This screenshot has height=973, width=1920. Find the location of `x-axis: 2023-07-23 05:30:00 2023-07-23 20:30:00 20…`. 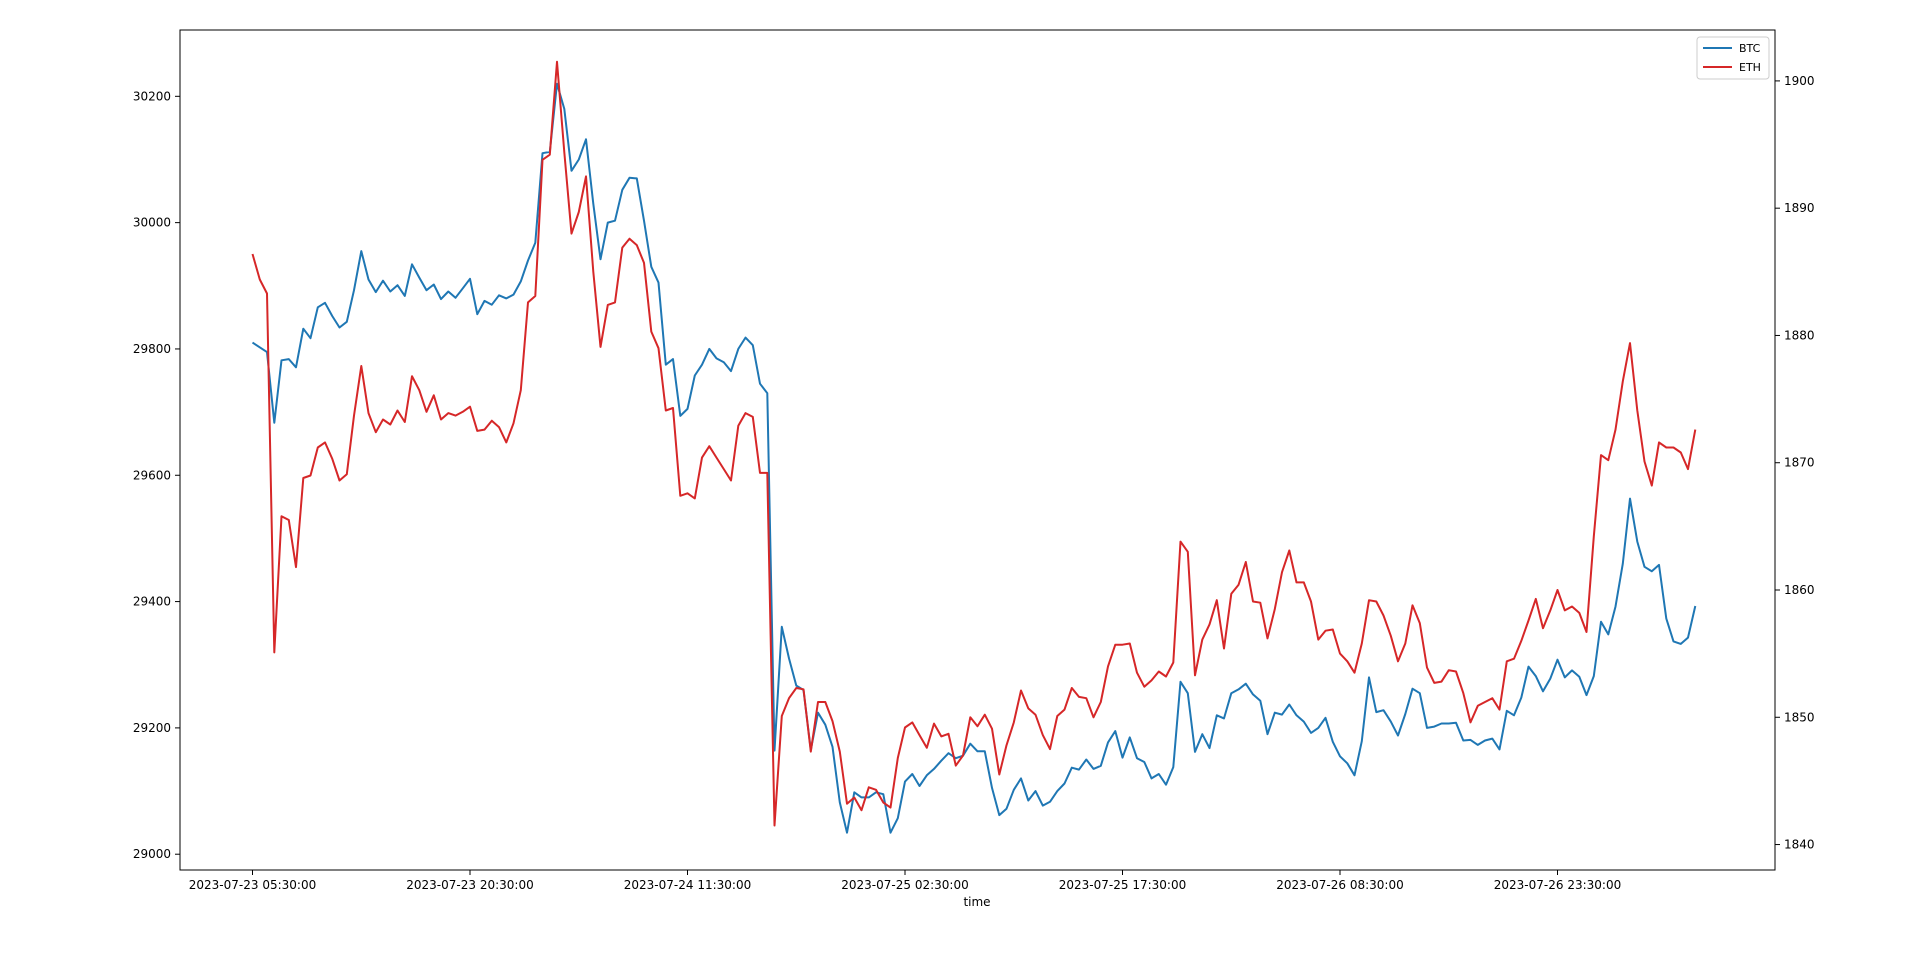

x-axis: 2023-07-23 05:30:00 2023-07-23 20:30:00 20… is located at coordinates (905, 881).